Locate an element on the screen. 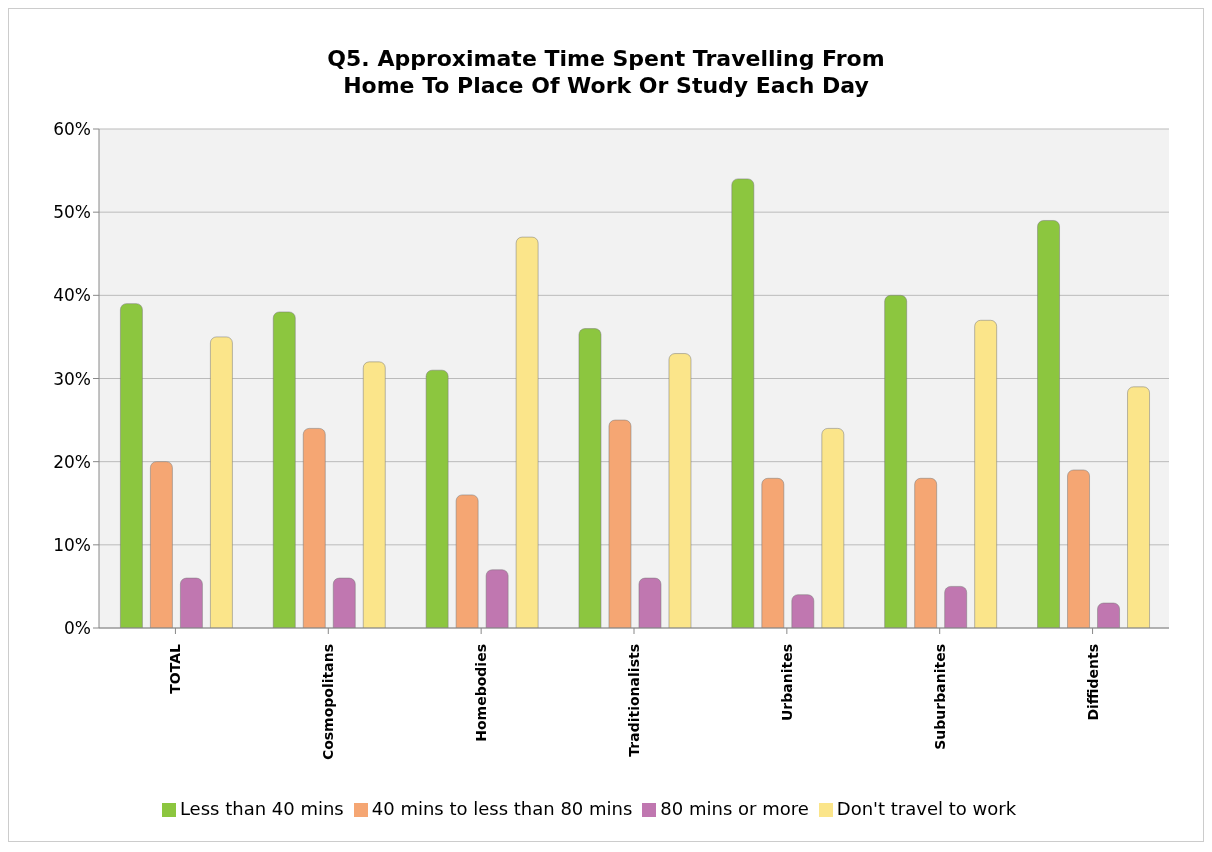 The width and height of the screenshot is (1212, 852). legend-label: Don't travel to work is located at coordinates (926, 808).